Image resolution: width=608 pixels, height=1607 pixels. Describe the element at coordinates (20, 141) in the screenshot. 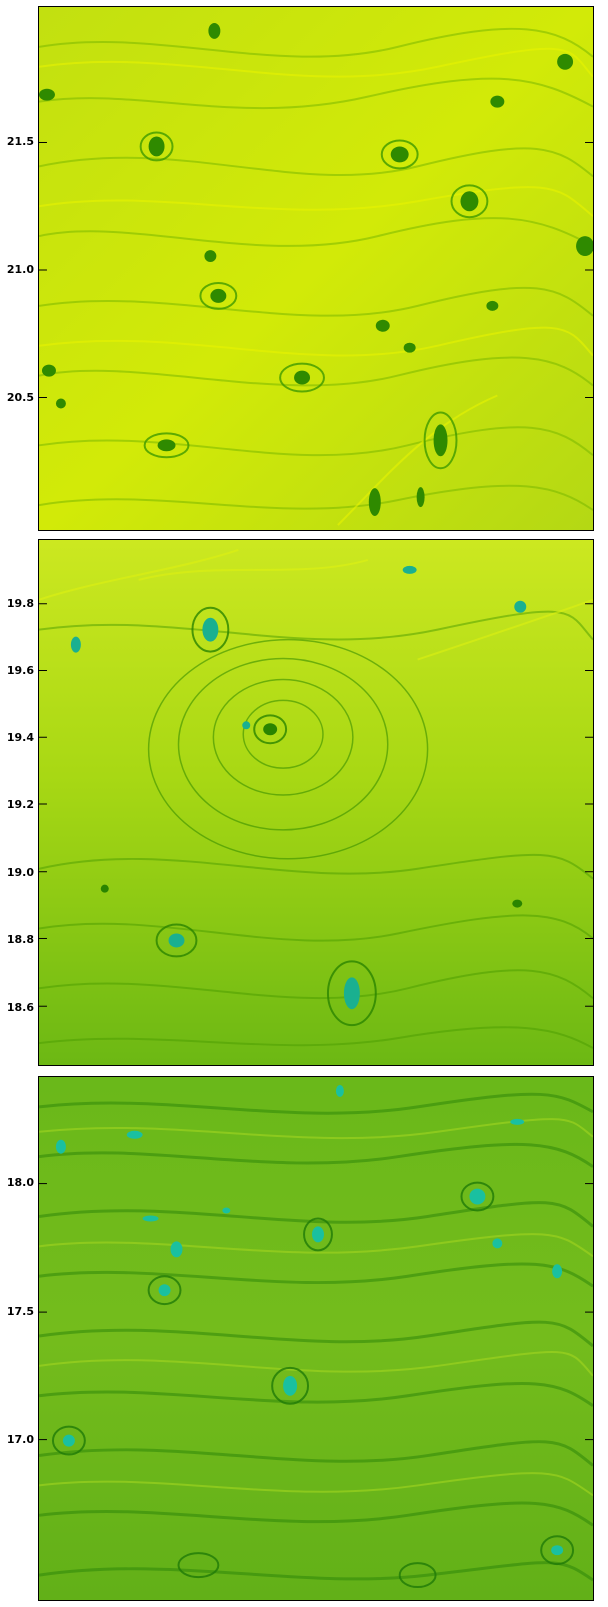

I see `y-tick-label: 21.5` at that location.